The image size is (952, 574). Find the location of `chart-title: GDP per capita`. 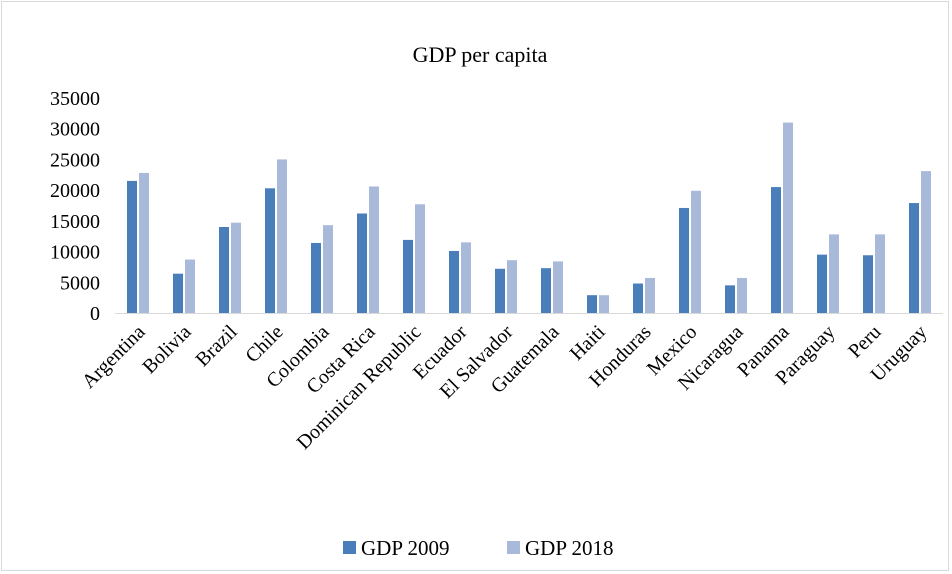

chart-title: GDP per capita is located at coordinates (480, 54).